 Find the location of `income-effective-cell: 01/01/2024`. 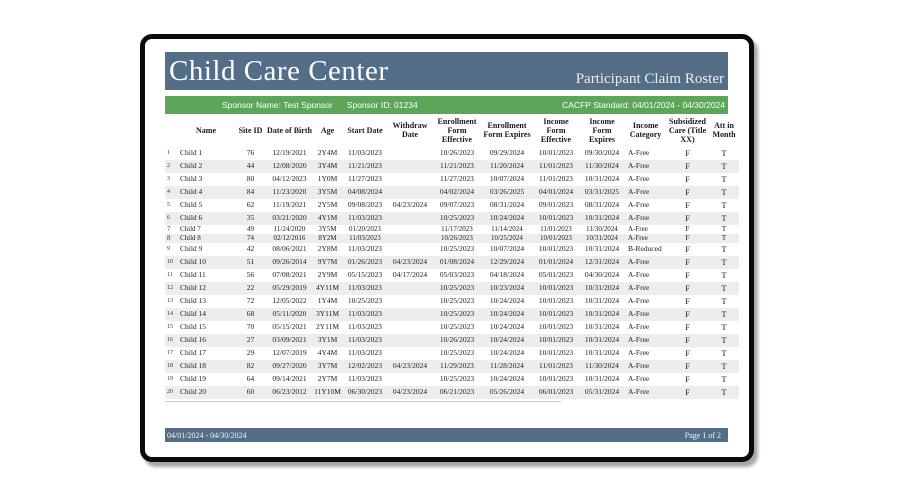

income-effective-cell: 01/01/2024 is located at coordinates (556, 262).